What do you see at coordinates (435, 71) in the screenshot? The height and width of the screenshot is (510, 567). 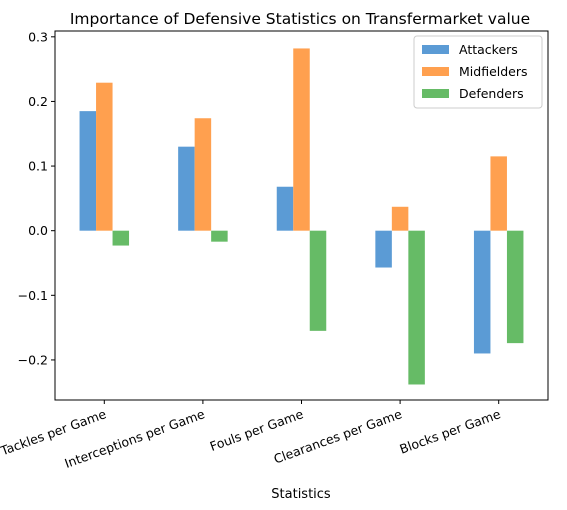 I see `legend-swatch-midfielders` at bounding box center [435, 71].